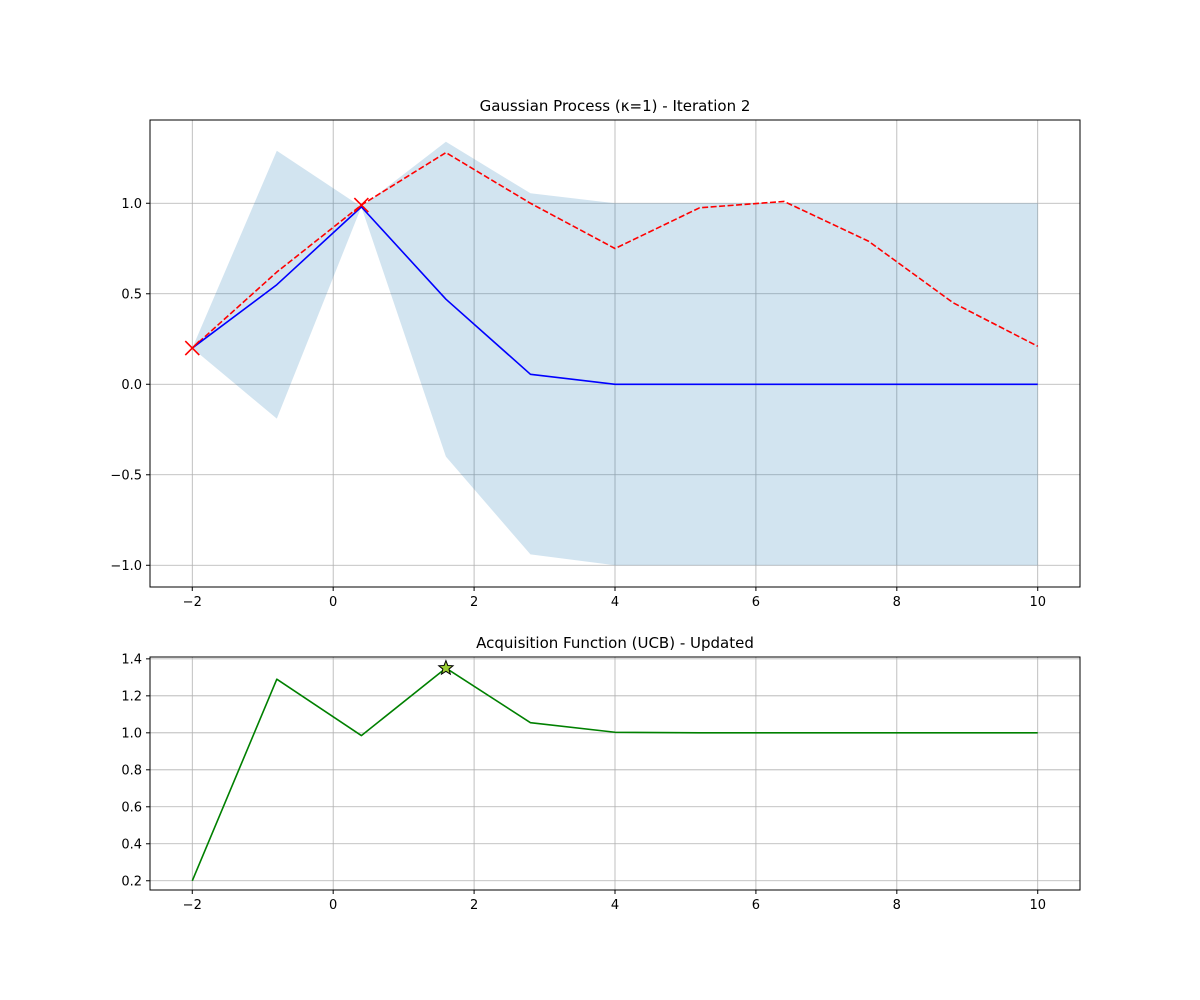  What do you see at coordinates (131, 881) in the screenshot?
I see `y-tick-label: 0.2` at bounding box center [131, 881].